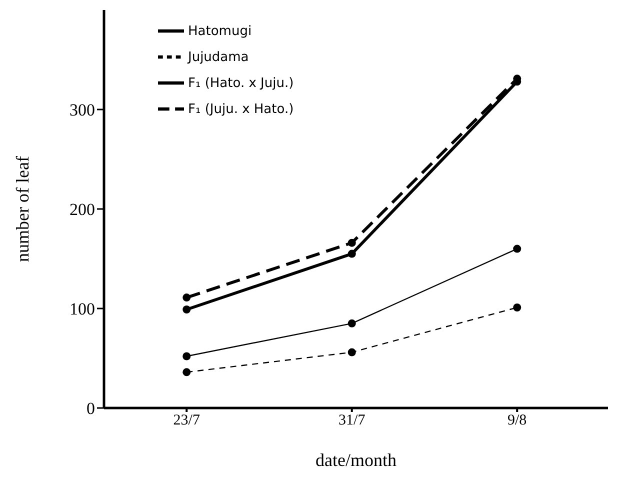 The height and width of the screenshot is (488, 636). I want to click on x-axis-title: date/month, so click(356, 460).